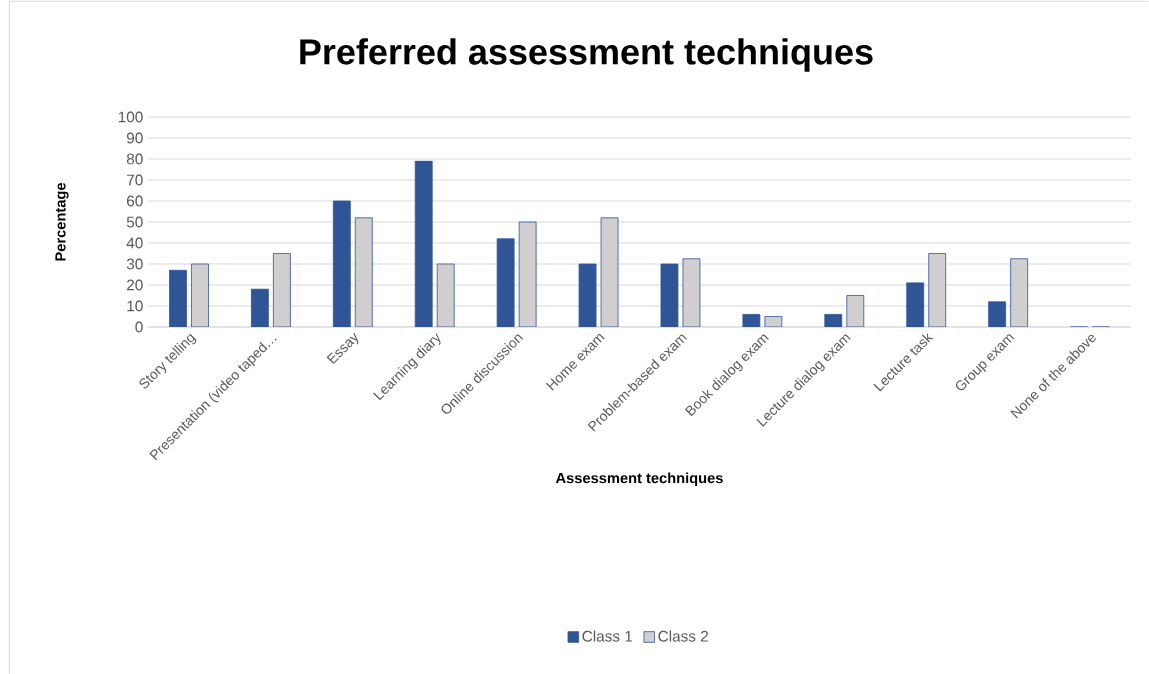 The image size is (1149, 674). What do you see at coordinates (130, 117) in the screenshot?
I see `y-tick-label: 100` at bounding box center [130, 117].